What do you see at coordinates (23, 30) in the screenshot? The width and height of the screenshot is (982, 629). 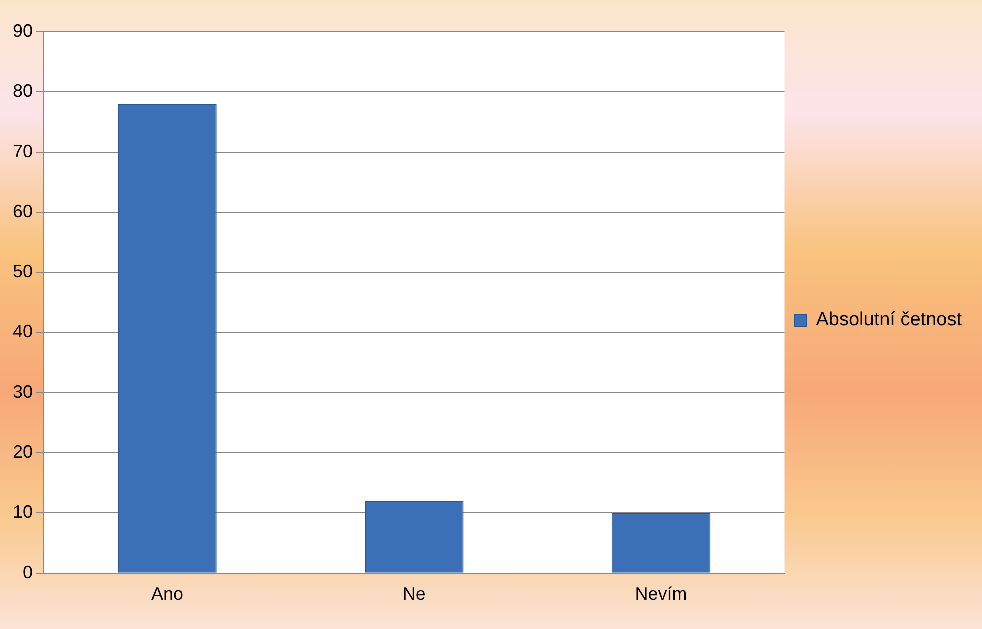 I see `y-tick-label: 90` at bounding box center [23, 30].